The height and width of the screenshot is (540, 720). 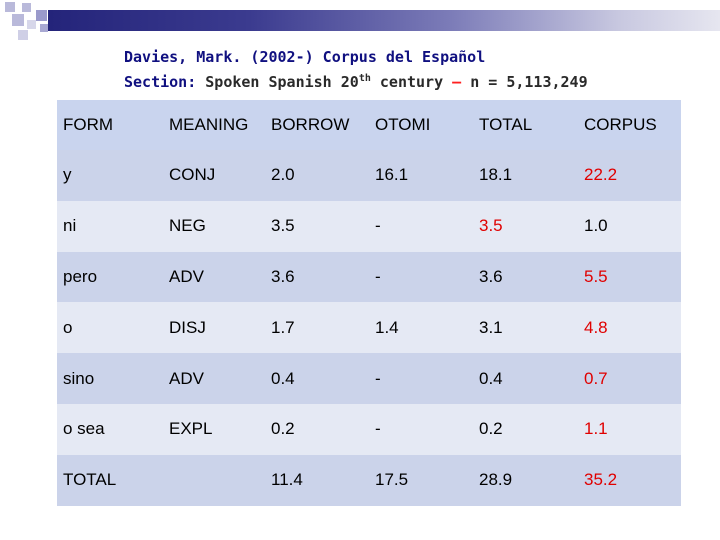 What do you see at coordinates (491, 276) in the screenshot?
I see `cell-total: 3.6` at bounding box center [491, 276].